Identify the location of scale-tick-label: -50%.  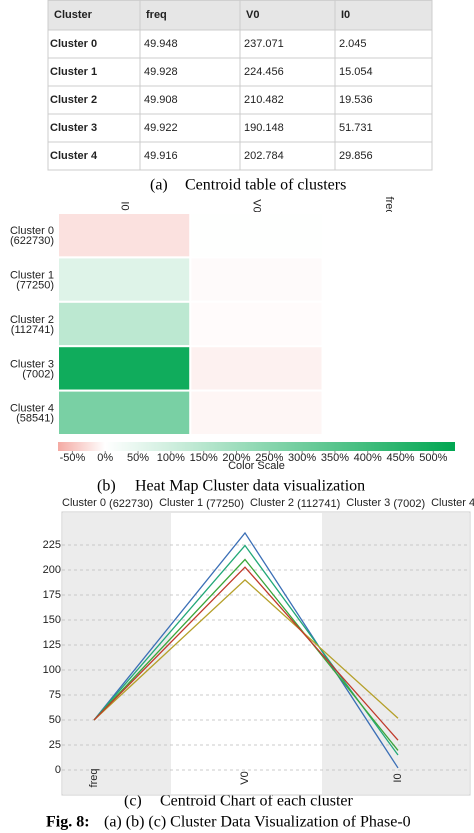
(73, 458).